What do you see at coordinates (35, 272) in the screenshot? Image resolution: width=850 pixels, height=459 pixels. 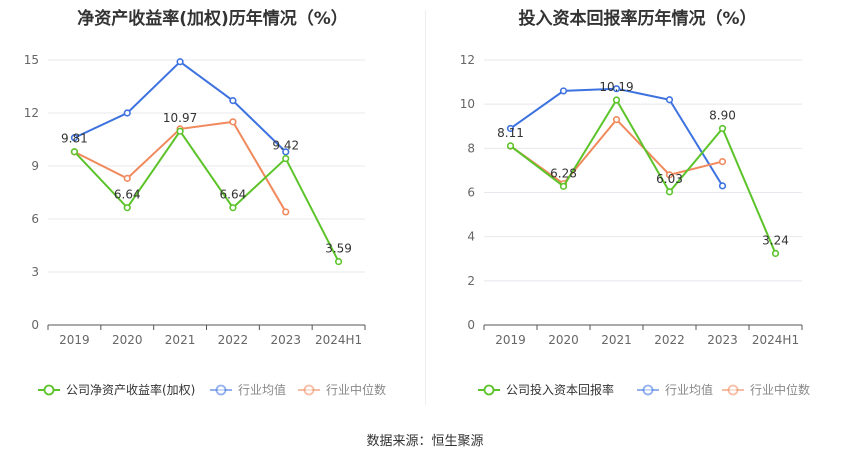 I see `y-tick-label: 3` at bounding box center [35, 272].